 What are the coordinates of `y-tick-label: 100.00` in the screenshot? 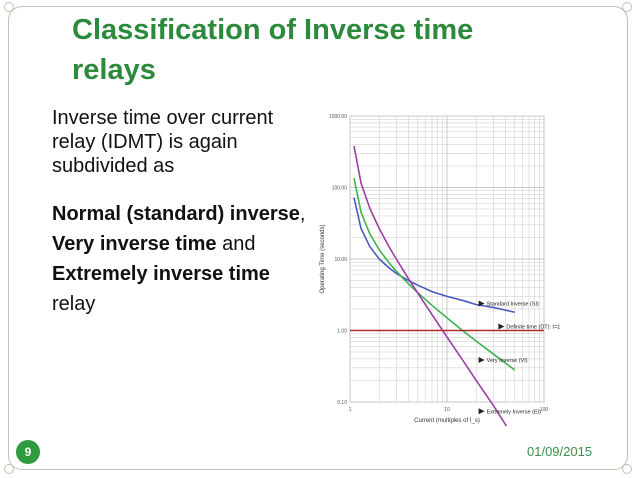 It's located at (340, 189).